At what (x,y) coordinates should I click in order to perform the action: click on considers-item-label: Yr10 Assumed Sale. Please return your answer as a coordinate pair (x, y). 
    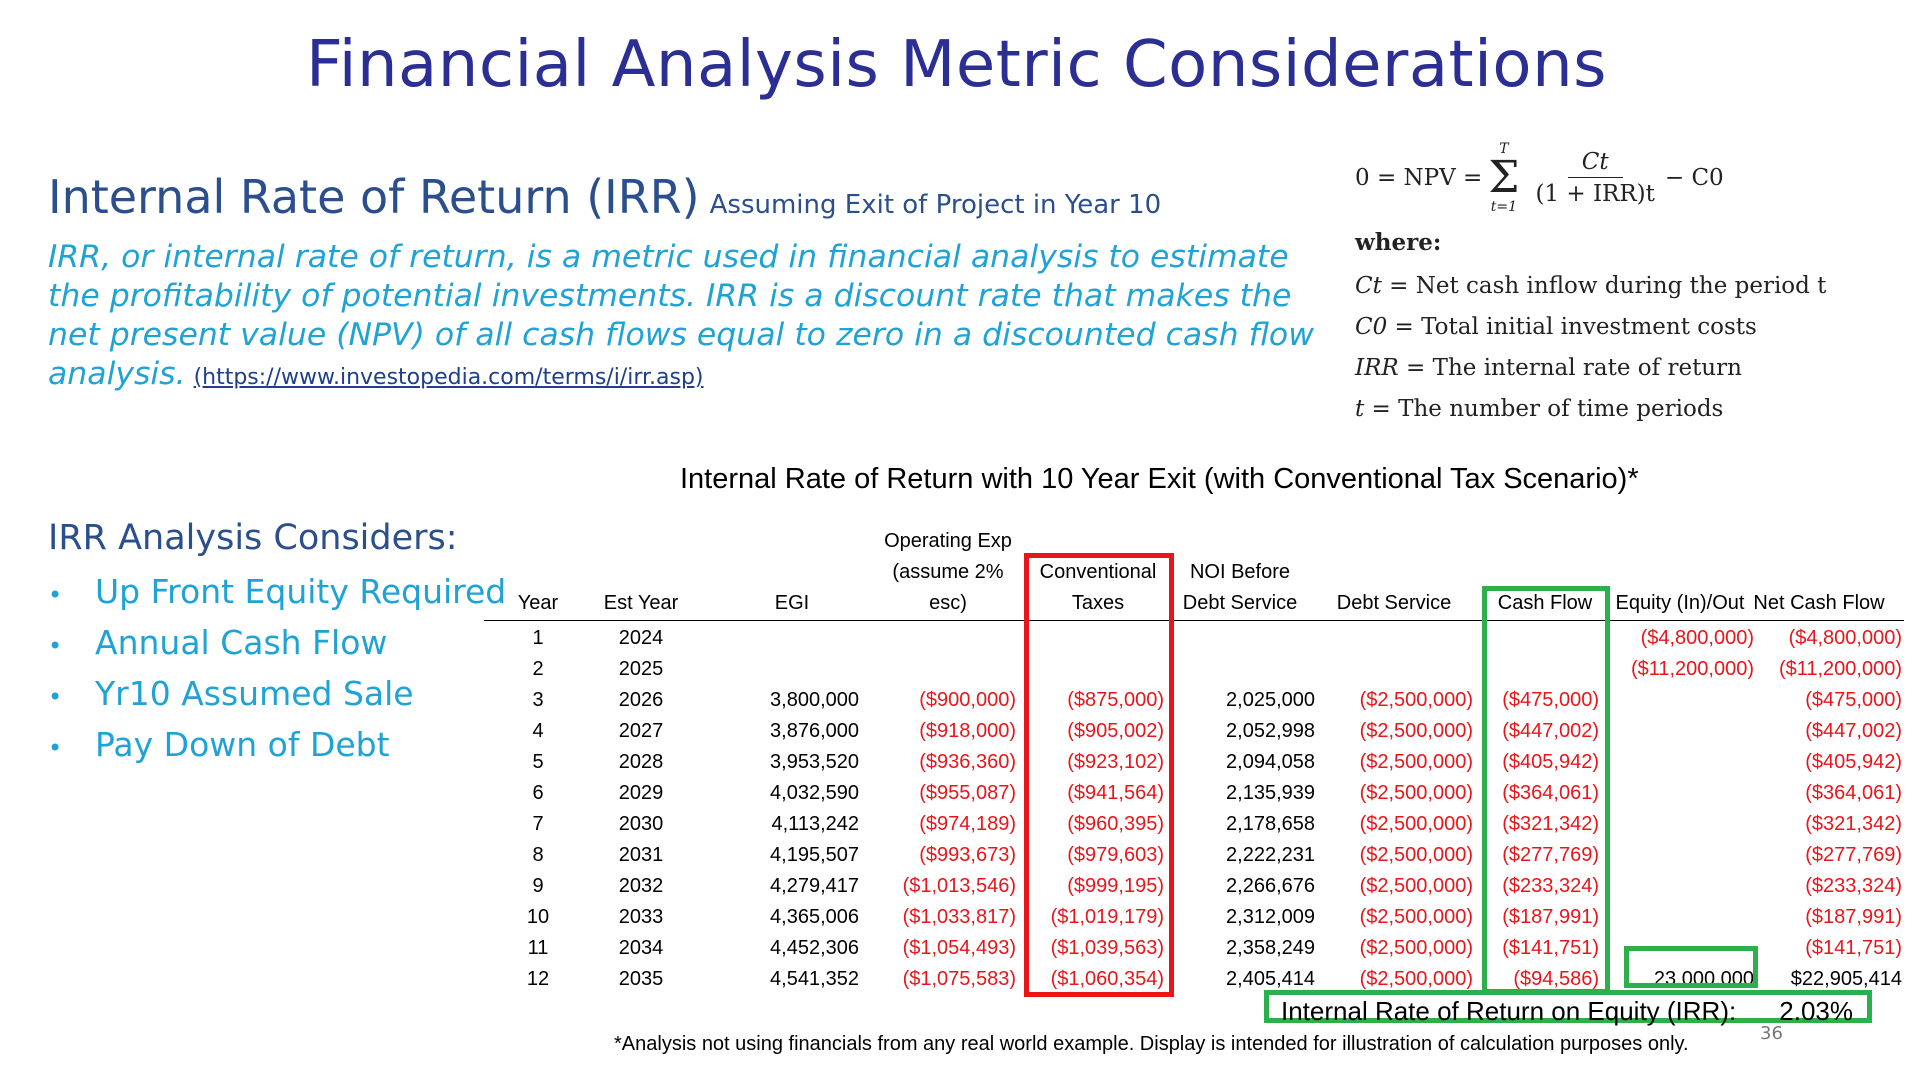
    Looking at the image, I should click on (254, 693).